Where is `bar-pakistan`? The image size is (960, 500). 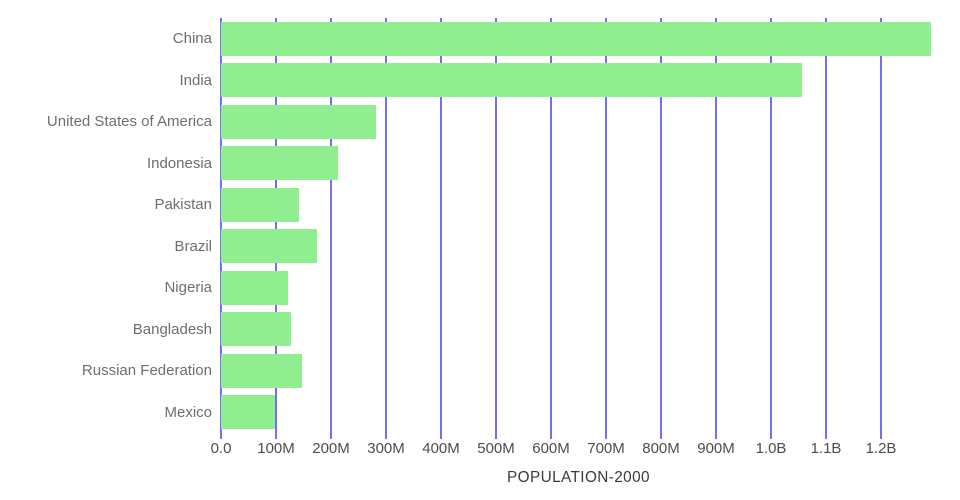 bar-pakistan is located at coordinates (260, 204).